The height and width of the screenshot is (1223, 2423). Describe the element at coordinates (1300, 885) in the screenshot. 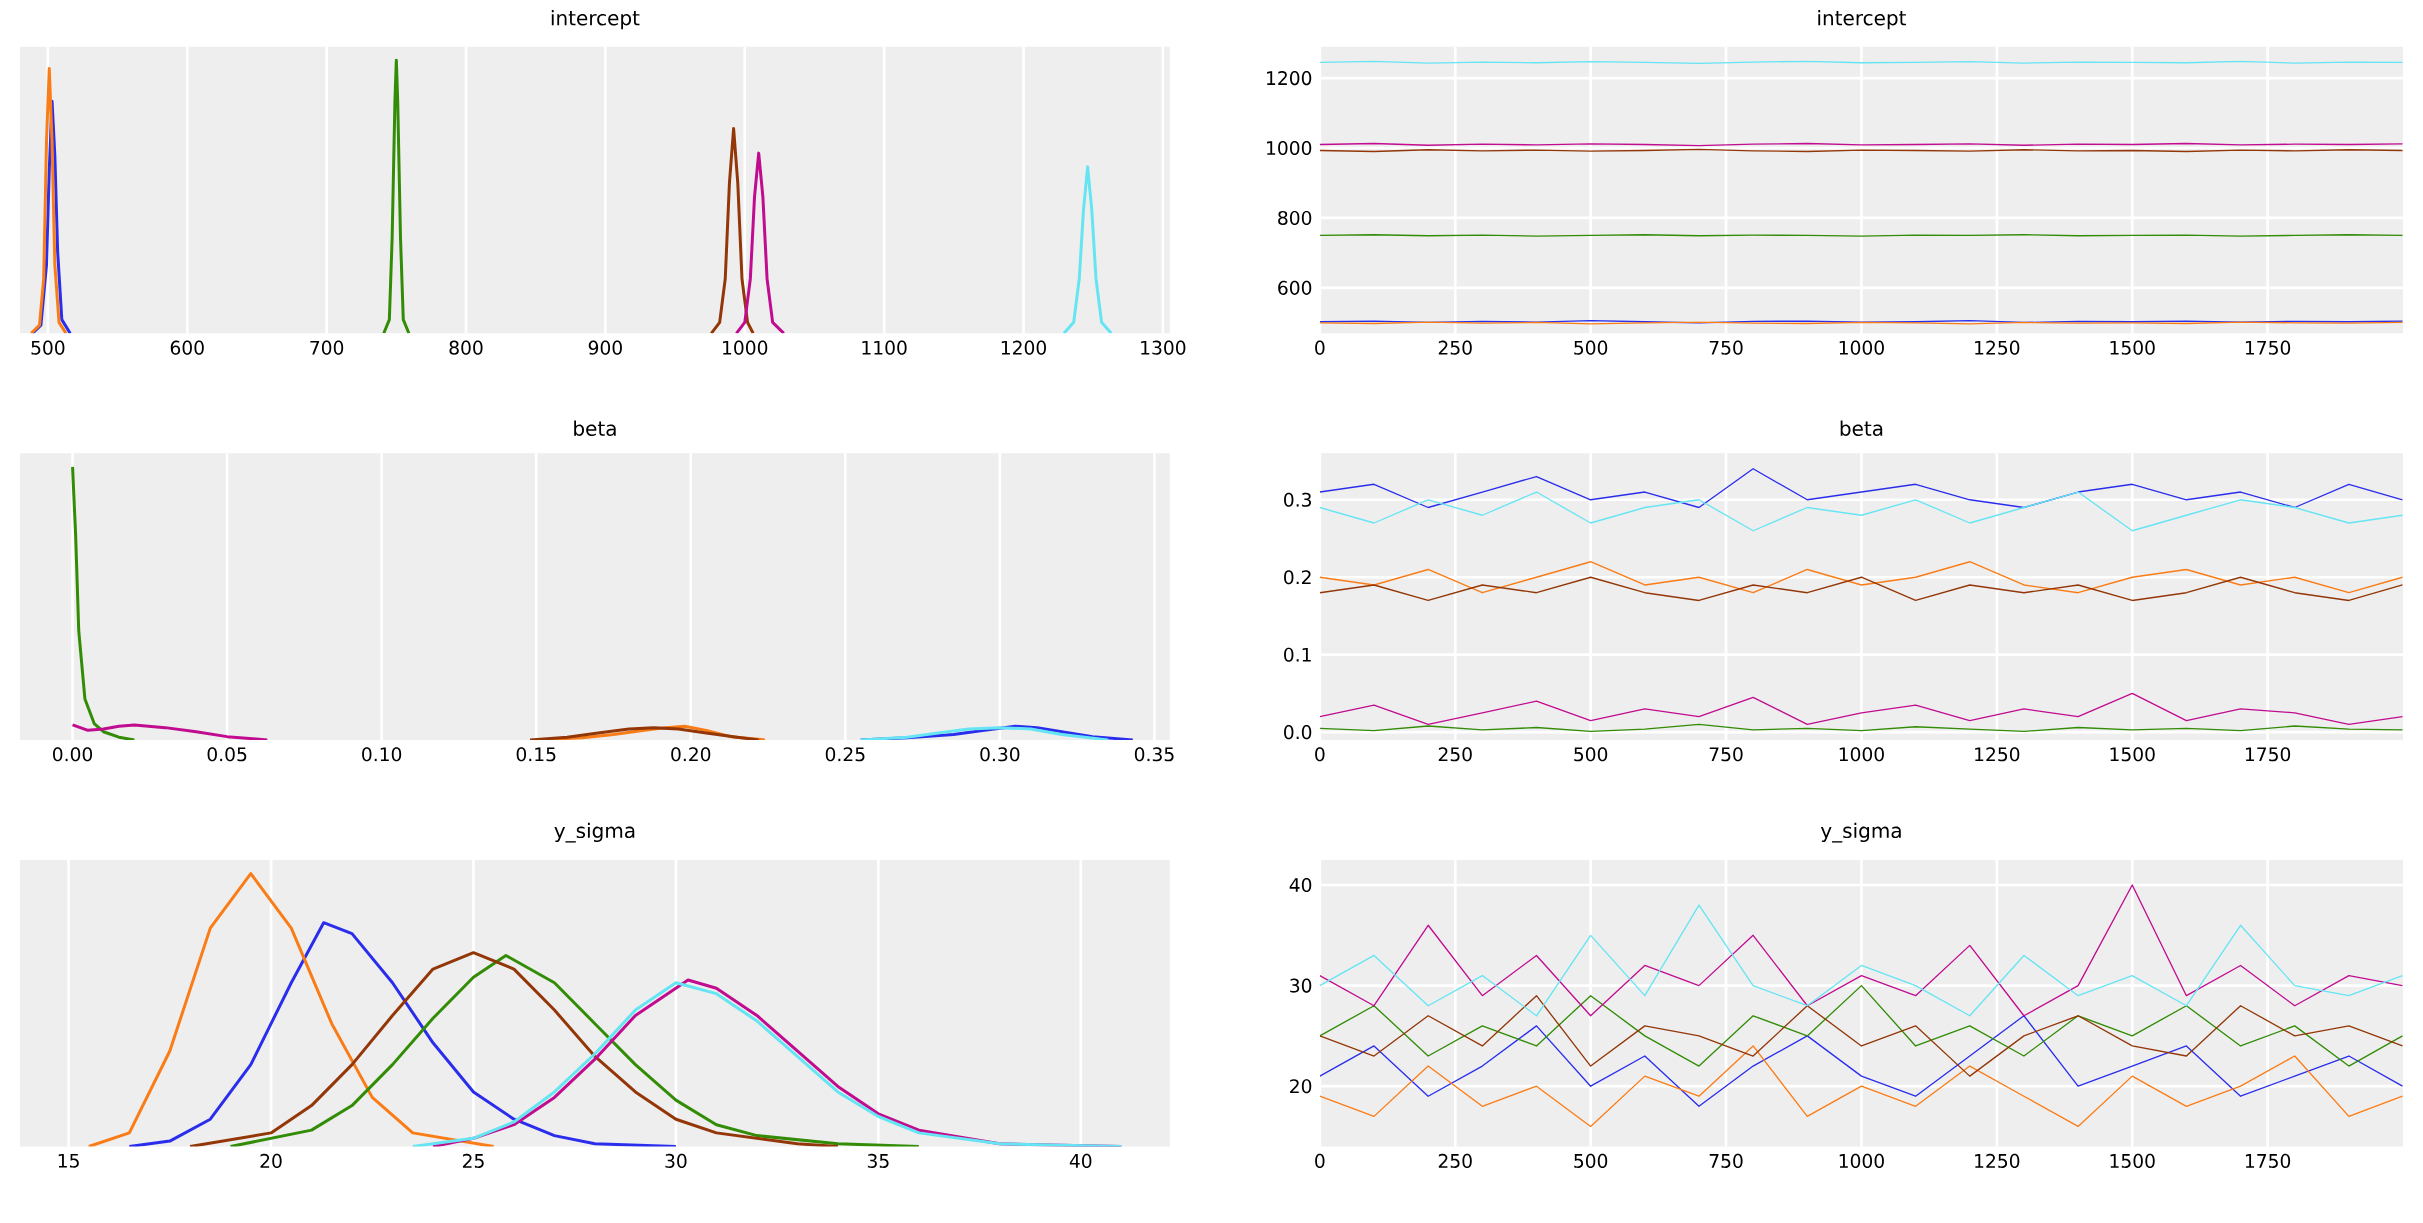

I see `y-tick-label: 40` at that location.